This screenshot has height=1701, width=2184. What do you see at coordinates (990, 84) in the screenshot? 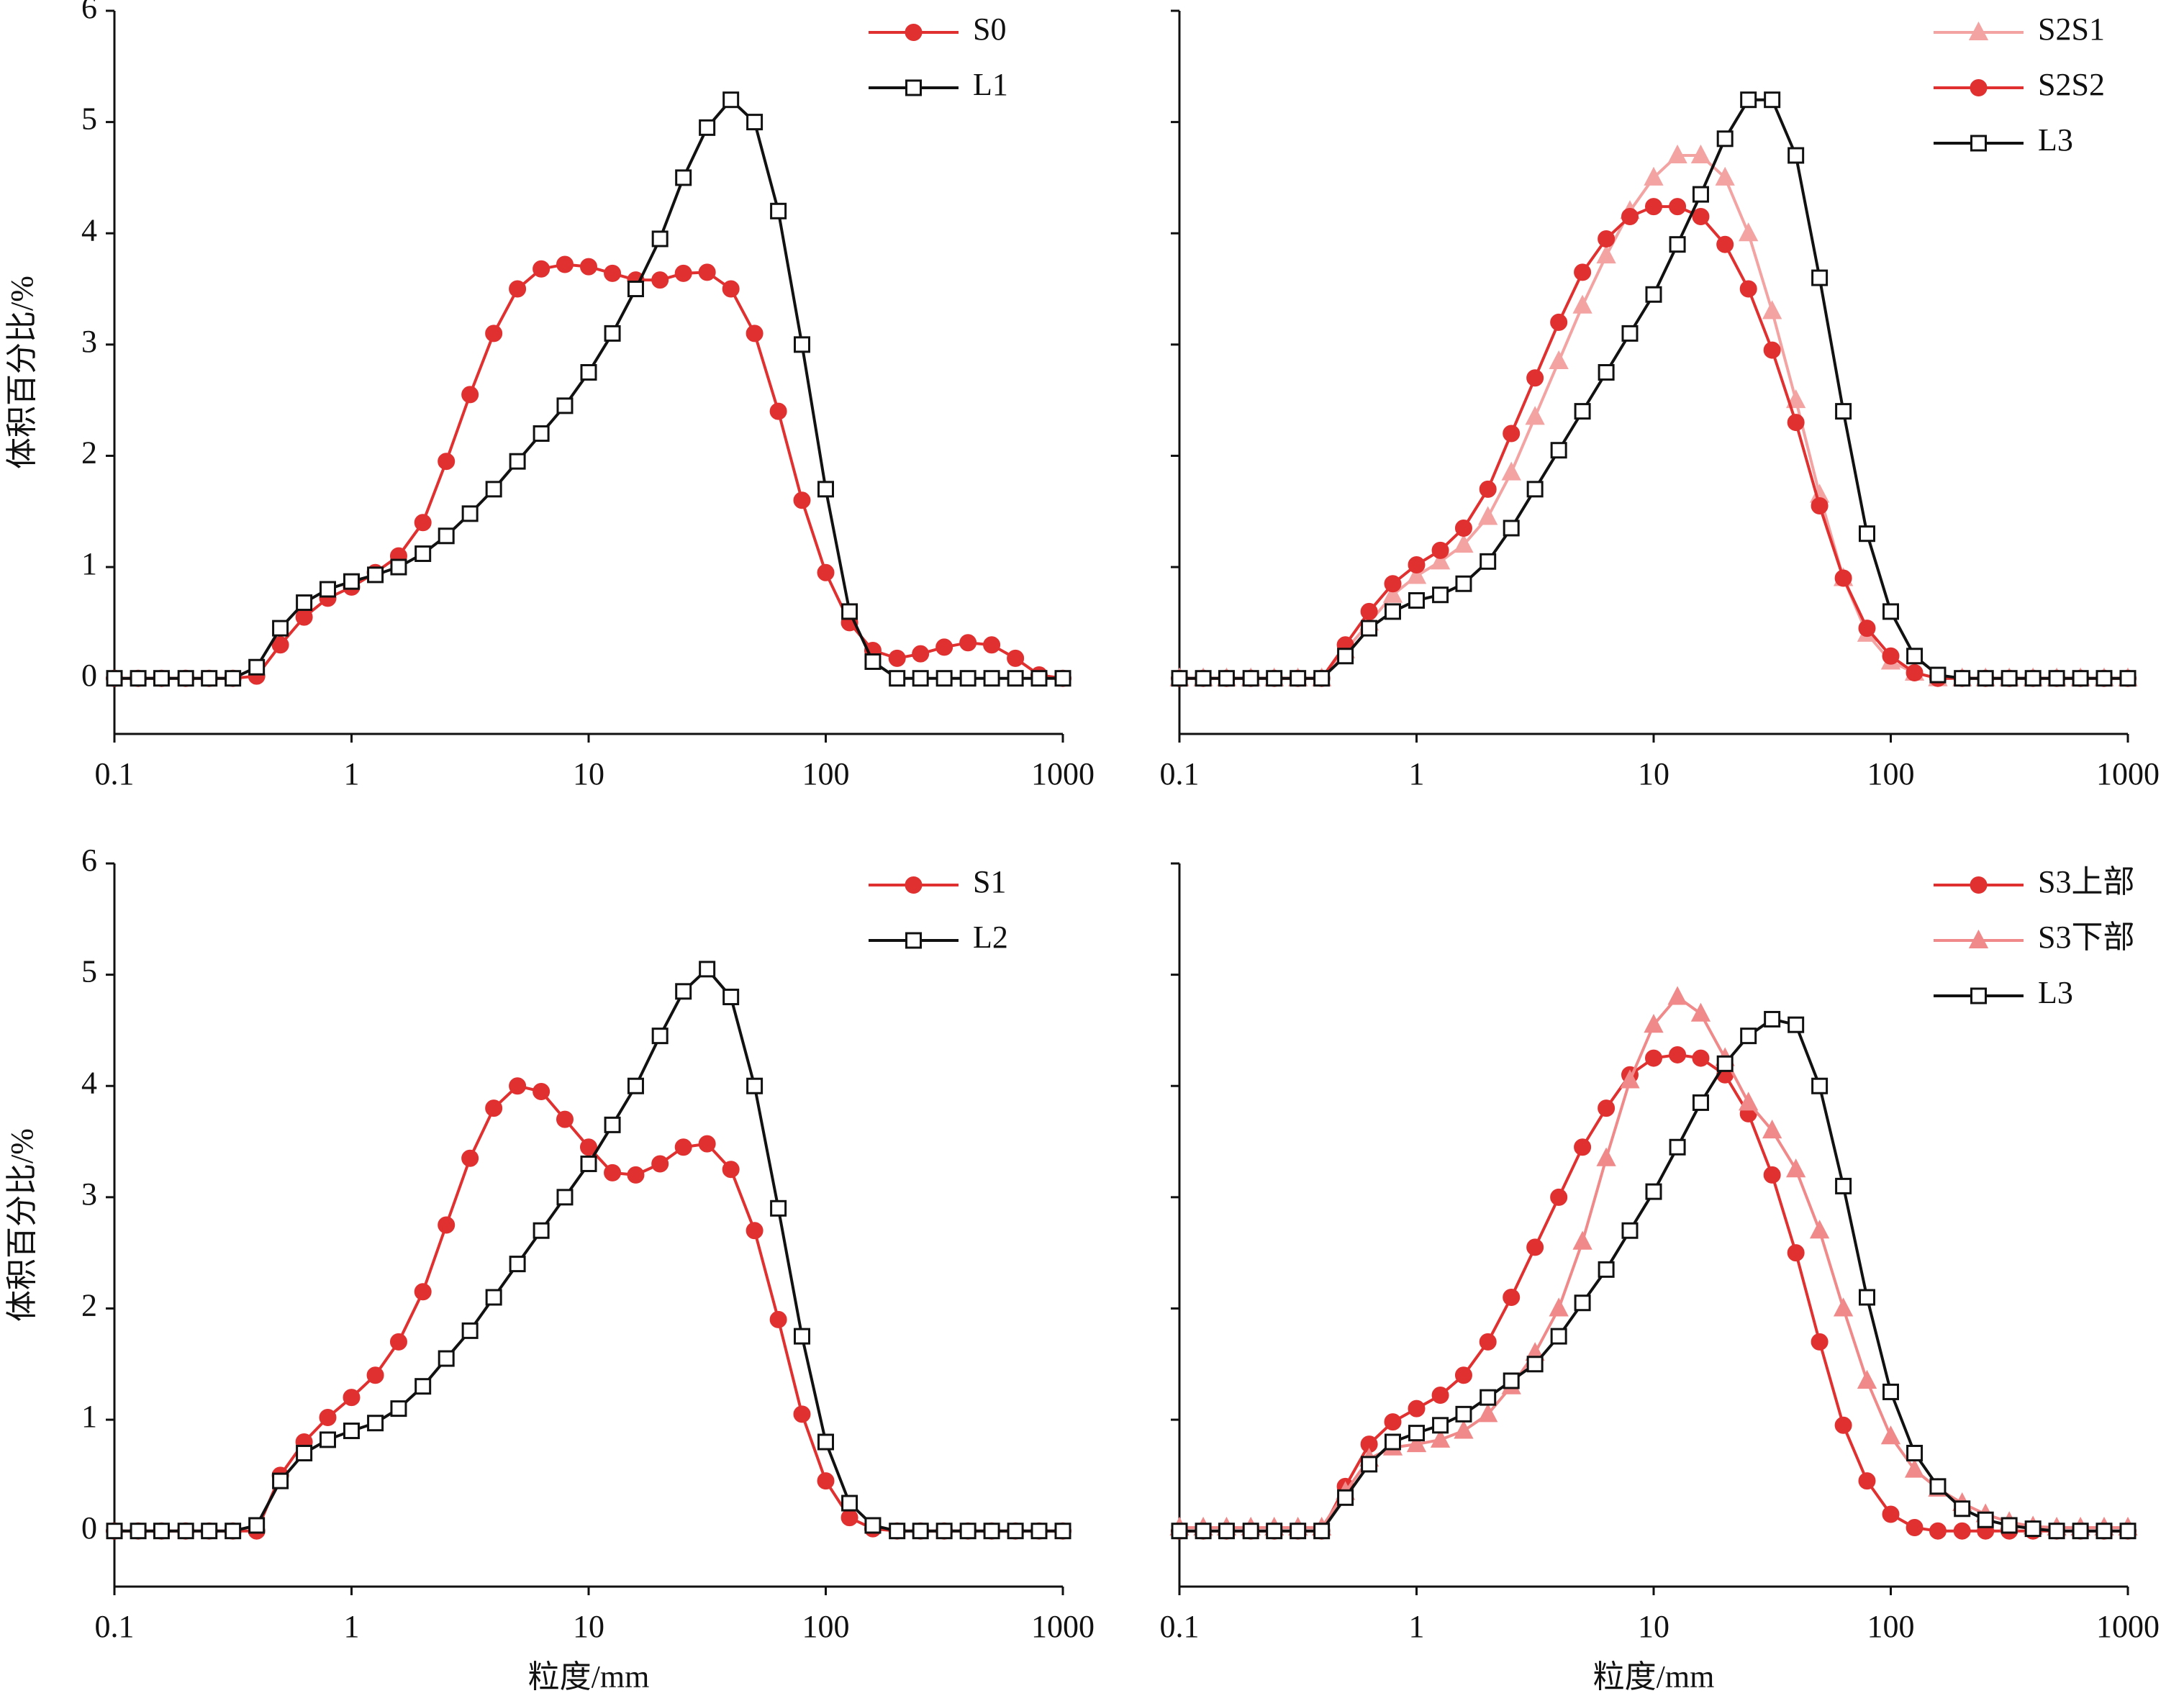
I see `legend-label: L1` at bounding box center [990, 84].